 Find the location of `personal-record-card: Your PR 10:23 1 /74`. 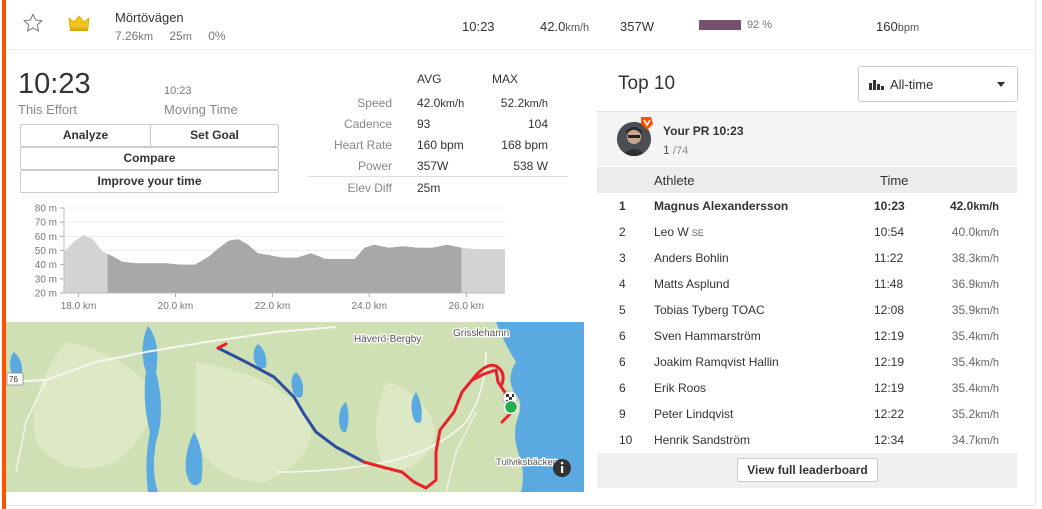

personal-record-card: Your PR 10:23 1 /74 is located at coordinates (807, 138).